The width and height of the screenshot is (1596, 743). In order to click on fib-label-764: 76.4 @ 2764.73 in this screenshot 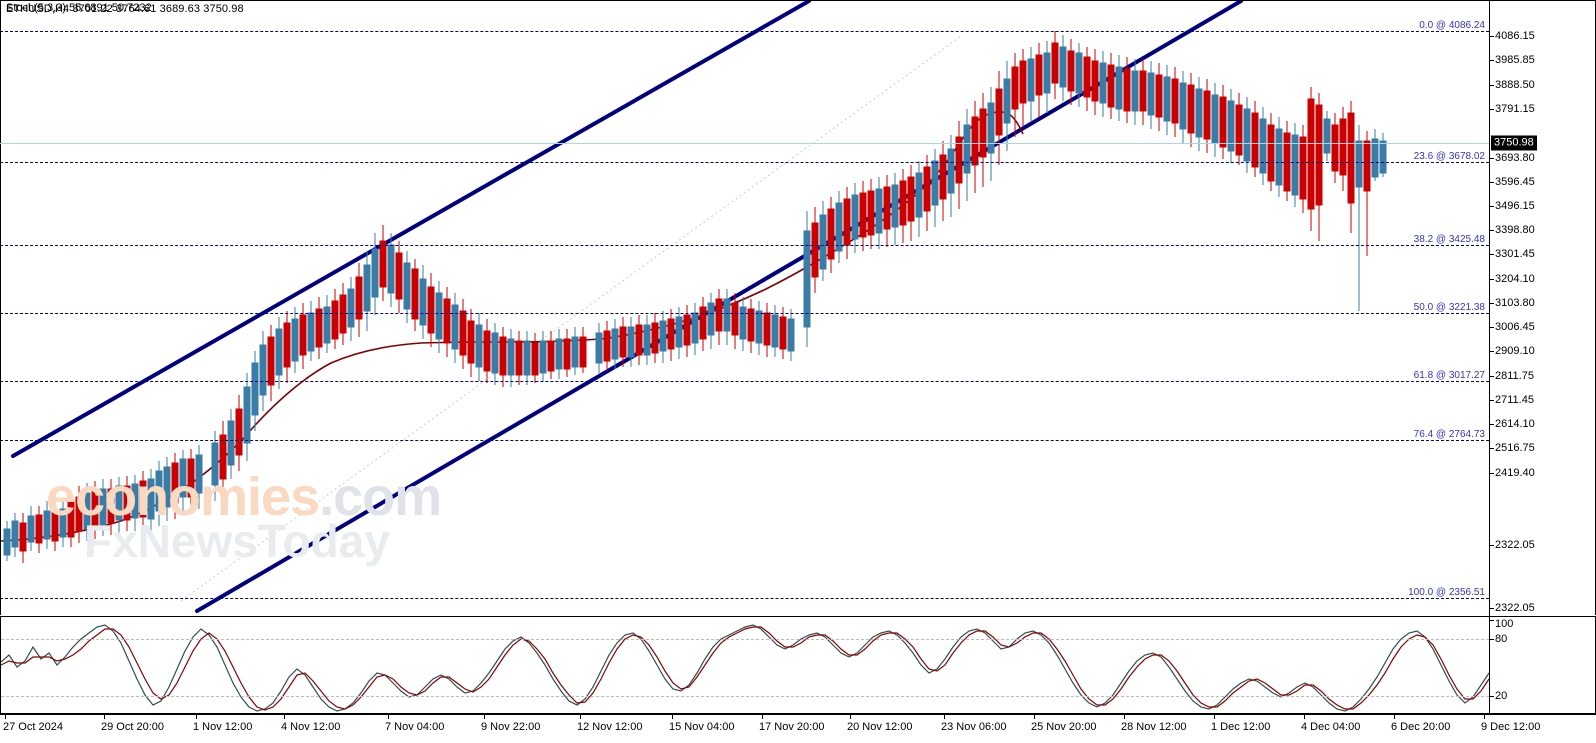, I will do `click(1449, 434)`.